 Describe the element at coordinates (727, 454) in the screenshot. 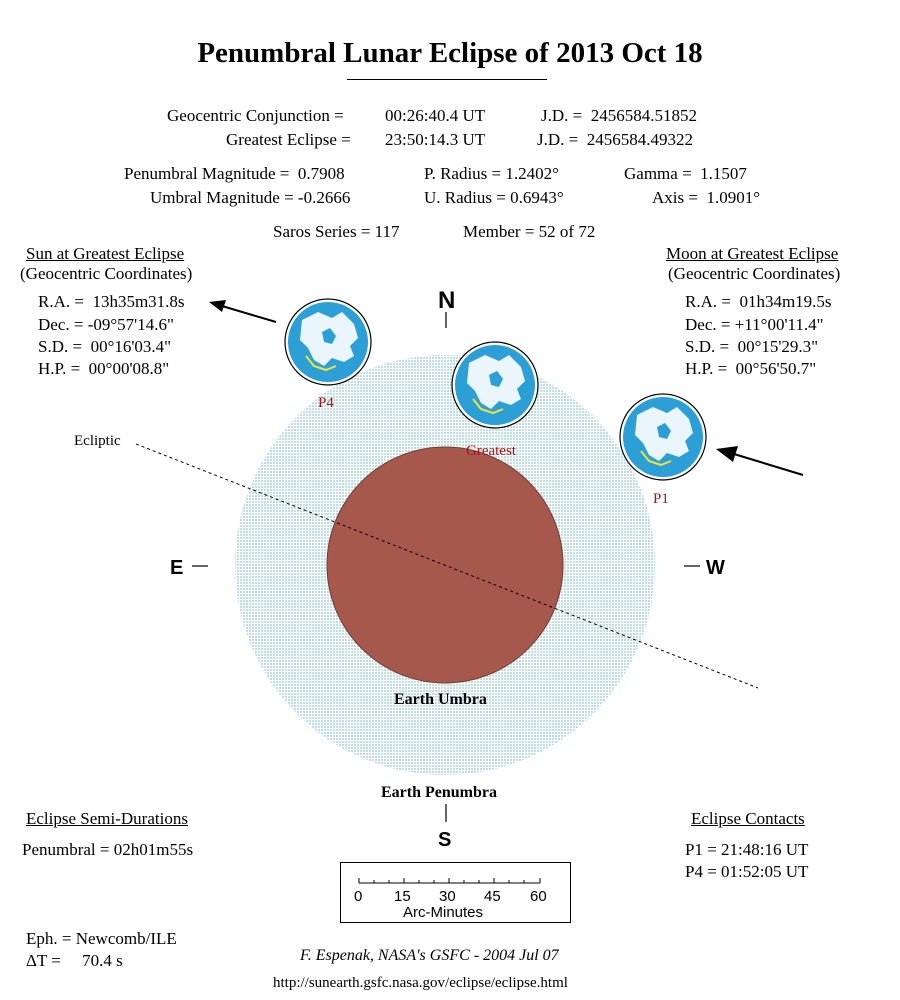

I see `p1-arrow-head` at that location.